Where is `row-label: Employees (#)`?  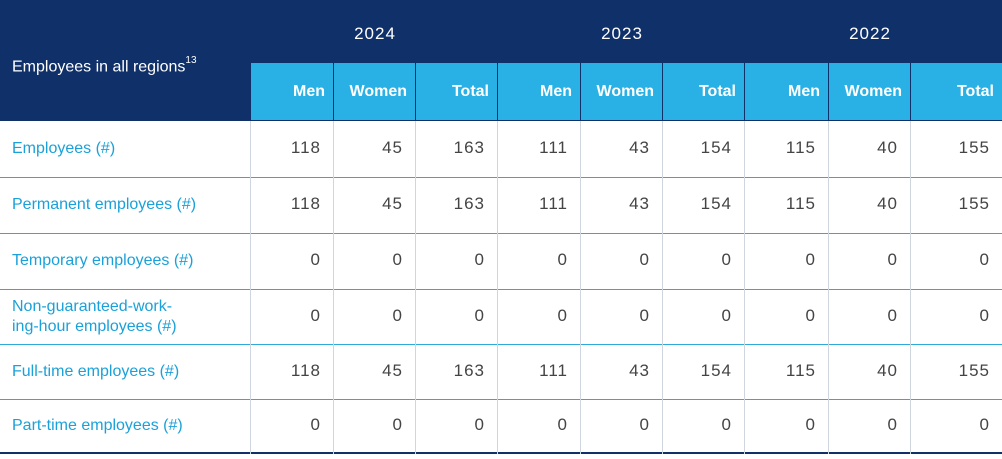
row-label: Employees (#) is located at coordinates (63, 149).